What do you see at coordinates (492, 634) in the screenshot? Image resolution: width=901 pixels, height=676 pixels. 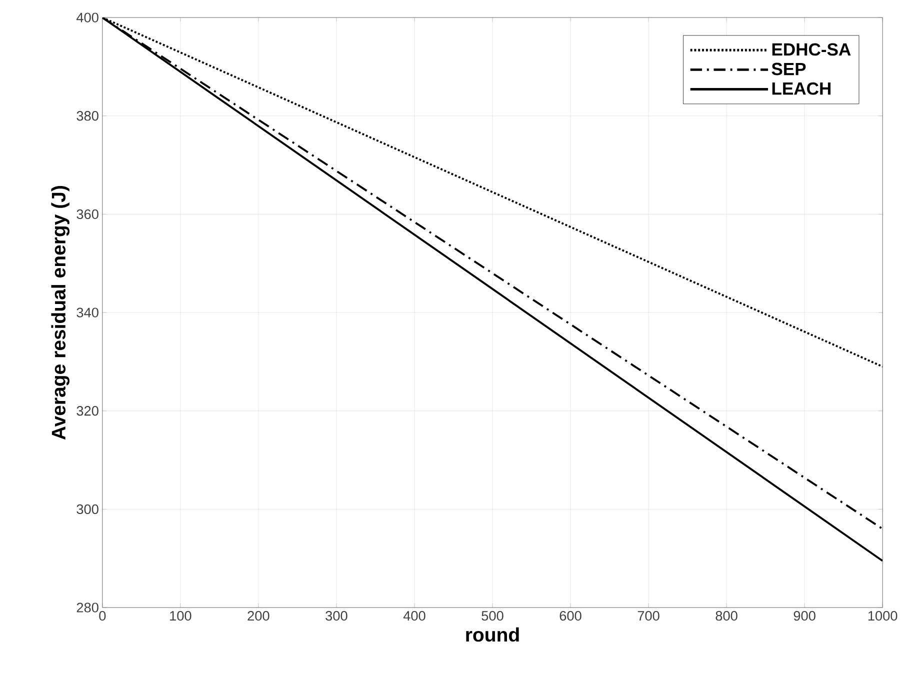 I see `x-axis-title: round` at bounding box center [492, 634].